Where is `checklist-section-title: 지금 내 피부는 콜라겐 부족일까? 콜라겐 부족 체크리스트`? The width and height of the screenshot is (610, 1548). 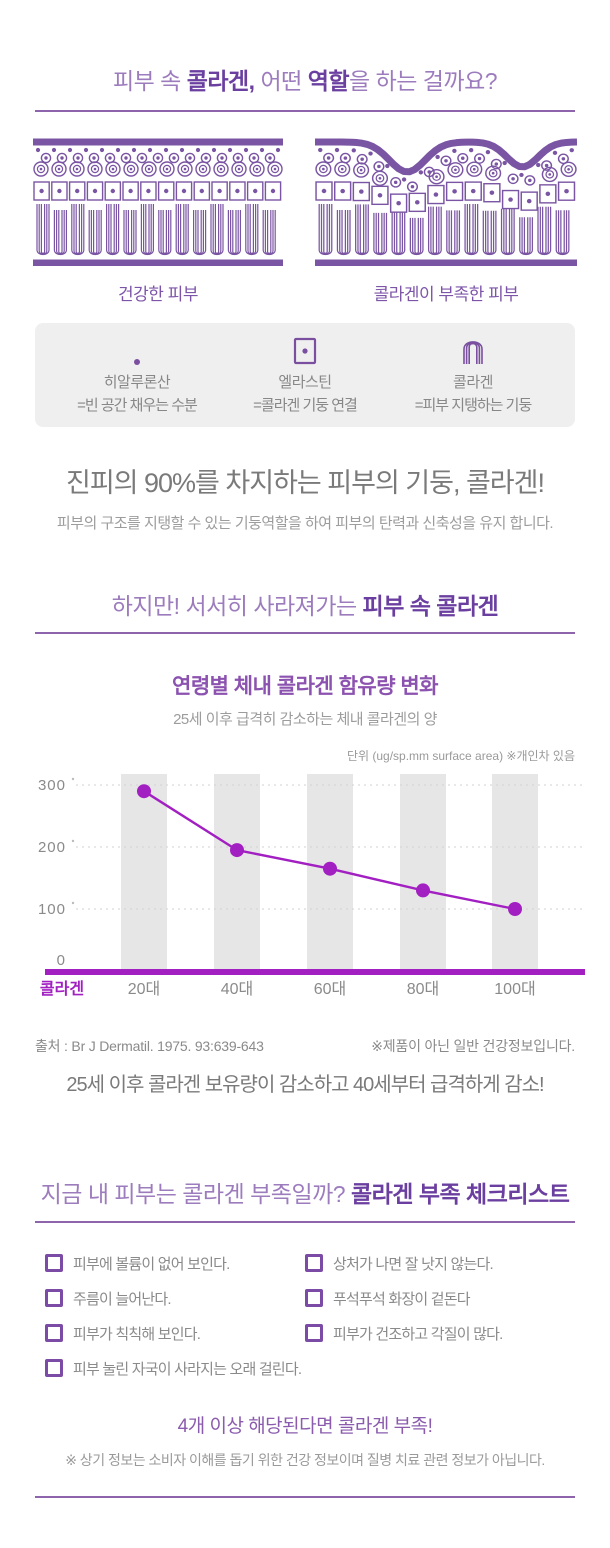 checklist-section-title: 지금 내 피부는 콜라겐 부족일까? 콜라겐 부족 체크리스트 is located at coordinates (305, 1195).